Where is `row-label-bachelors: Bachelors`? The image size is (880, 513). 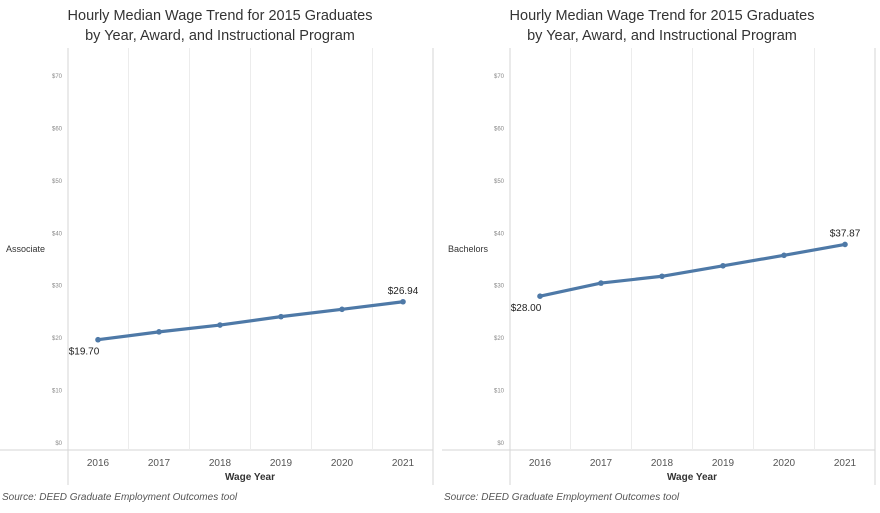
row-label-bachelors: Bachelors is located at coordinates (468, 249).